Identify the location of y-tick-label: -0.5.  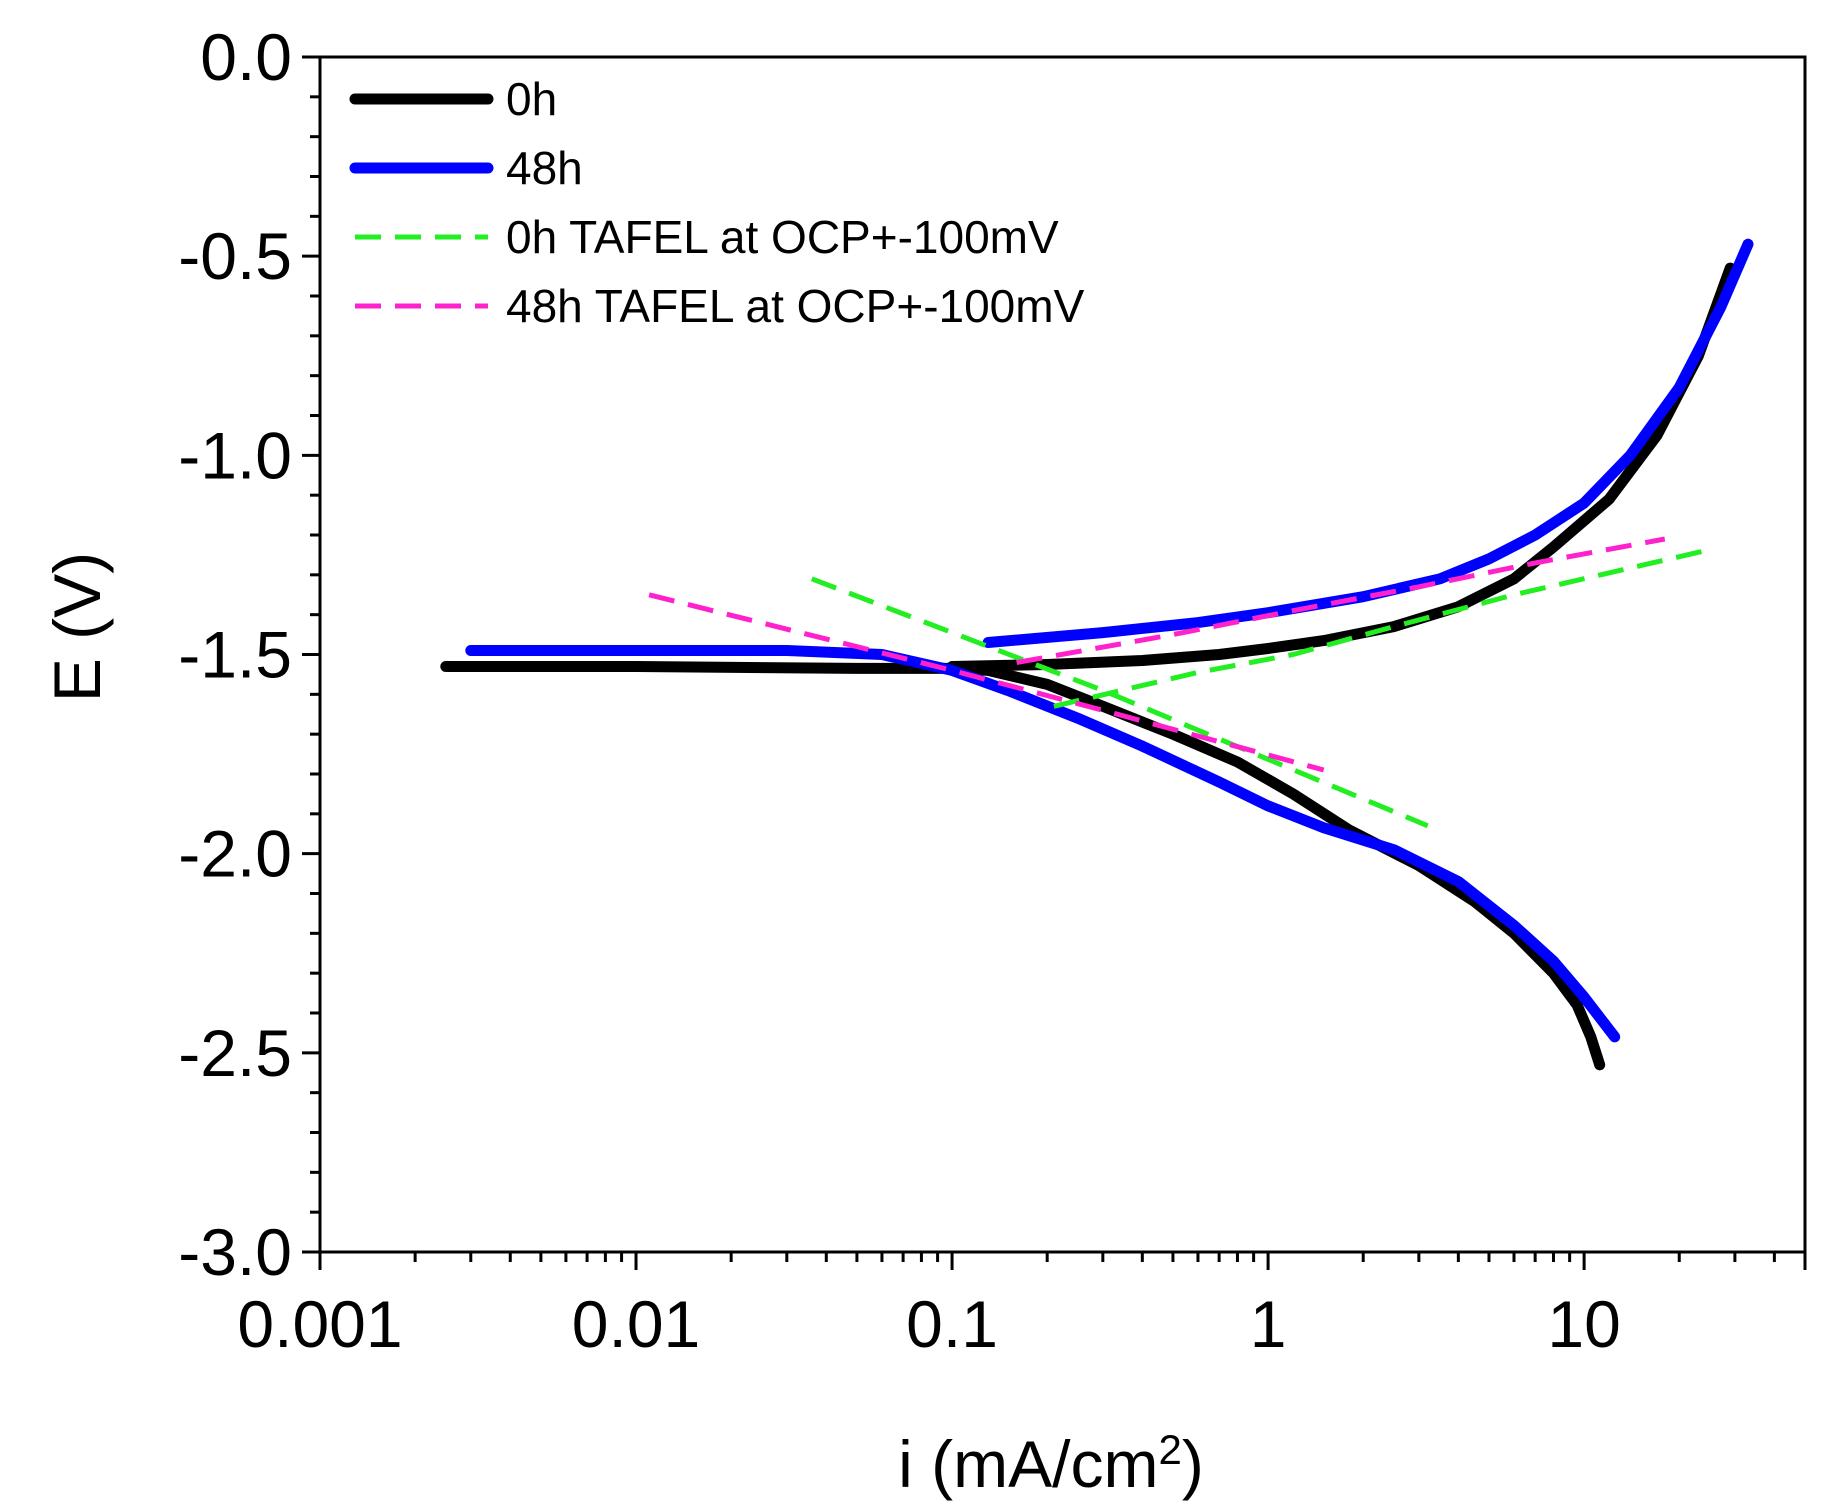
(235, 256).